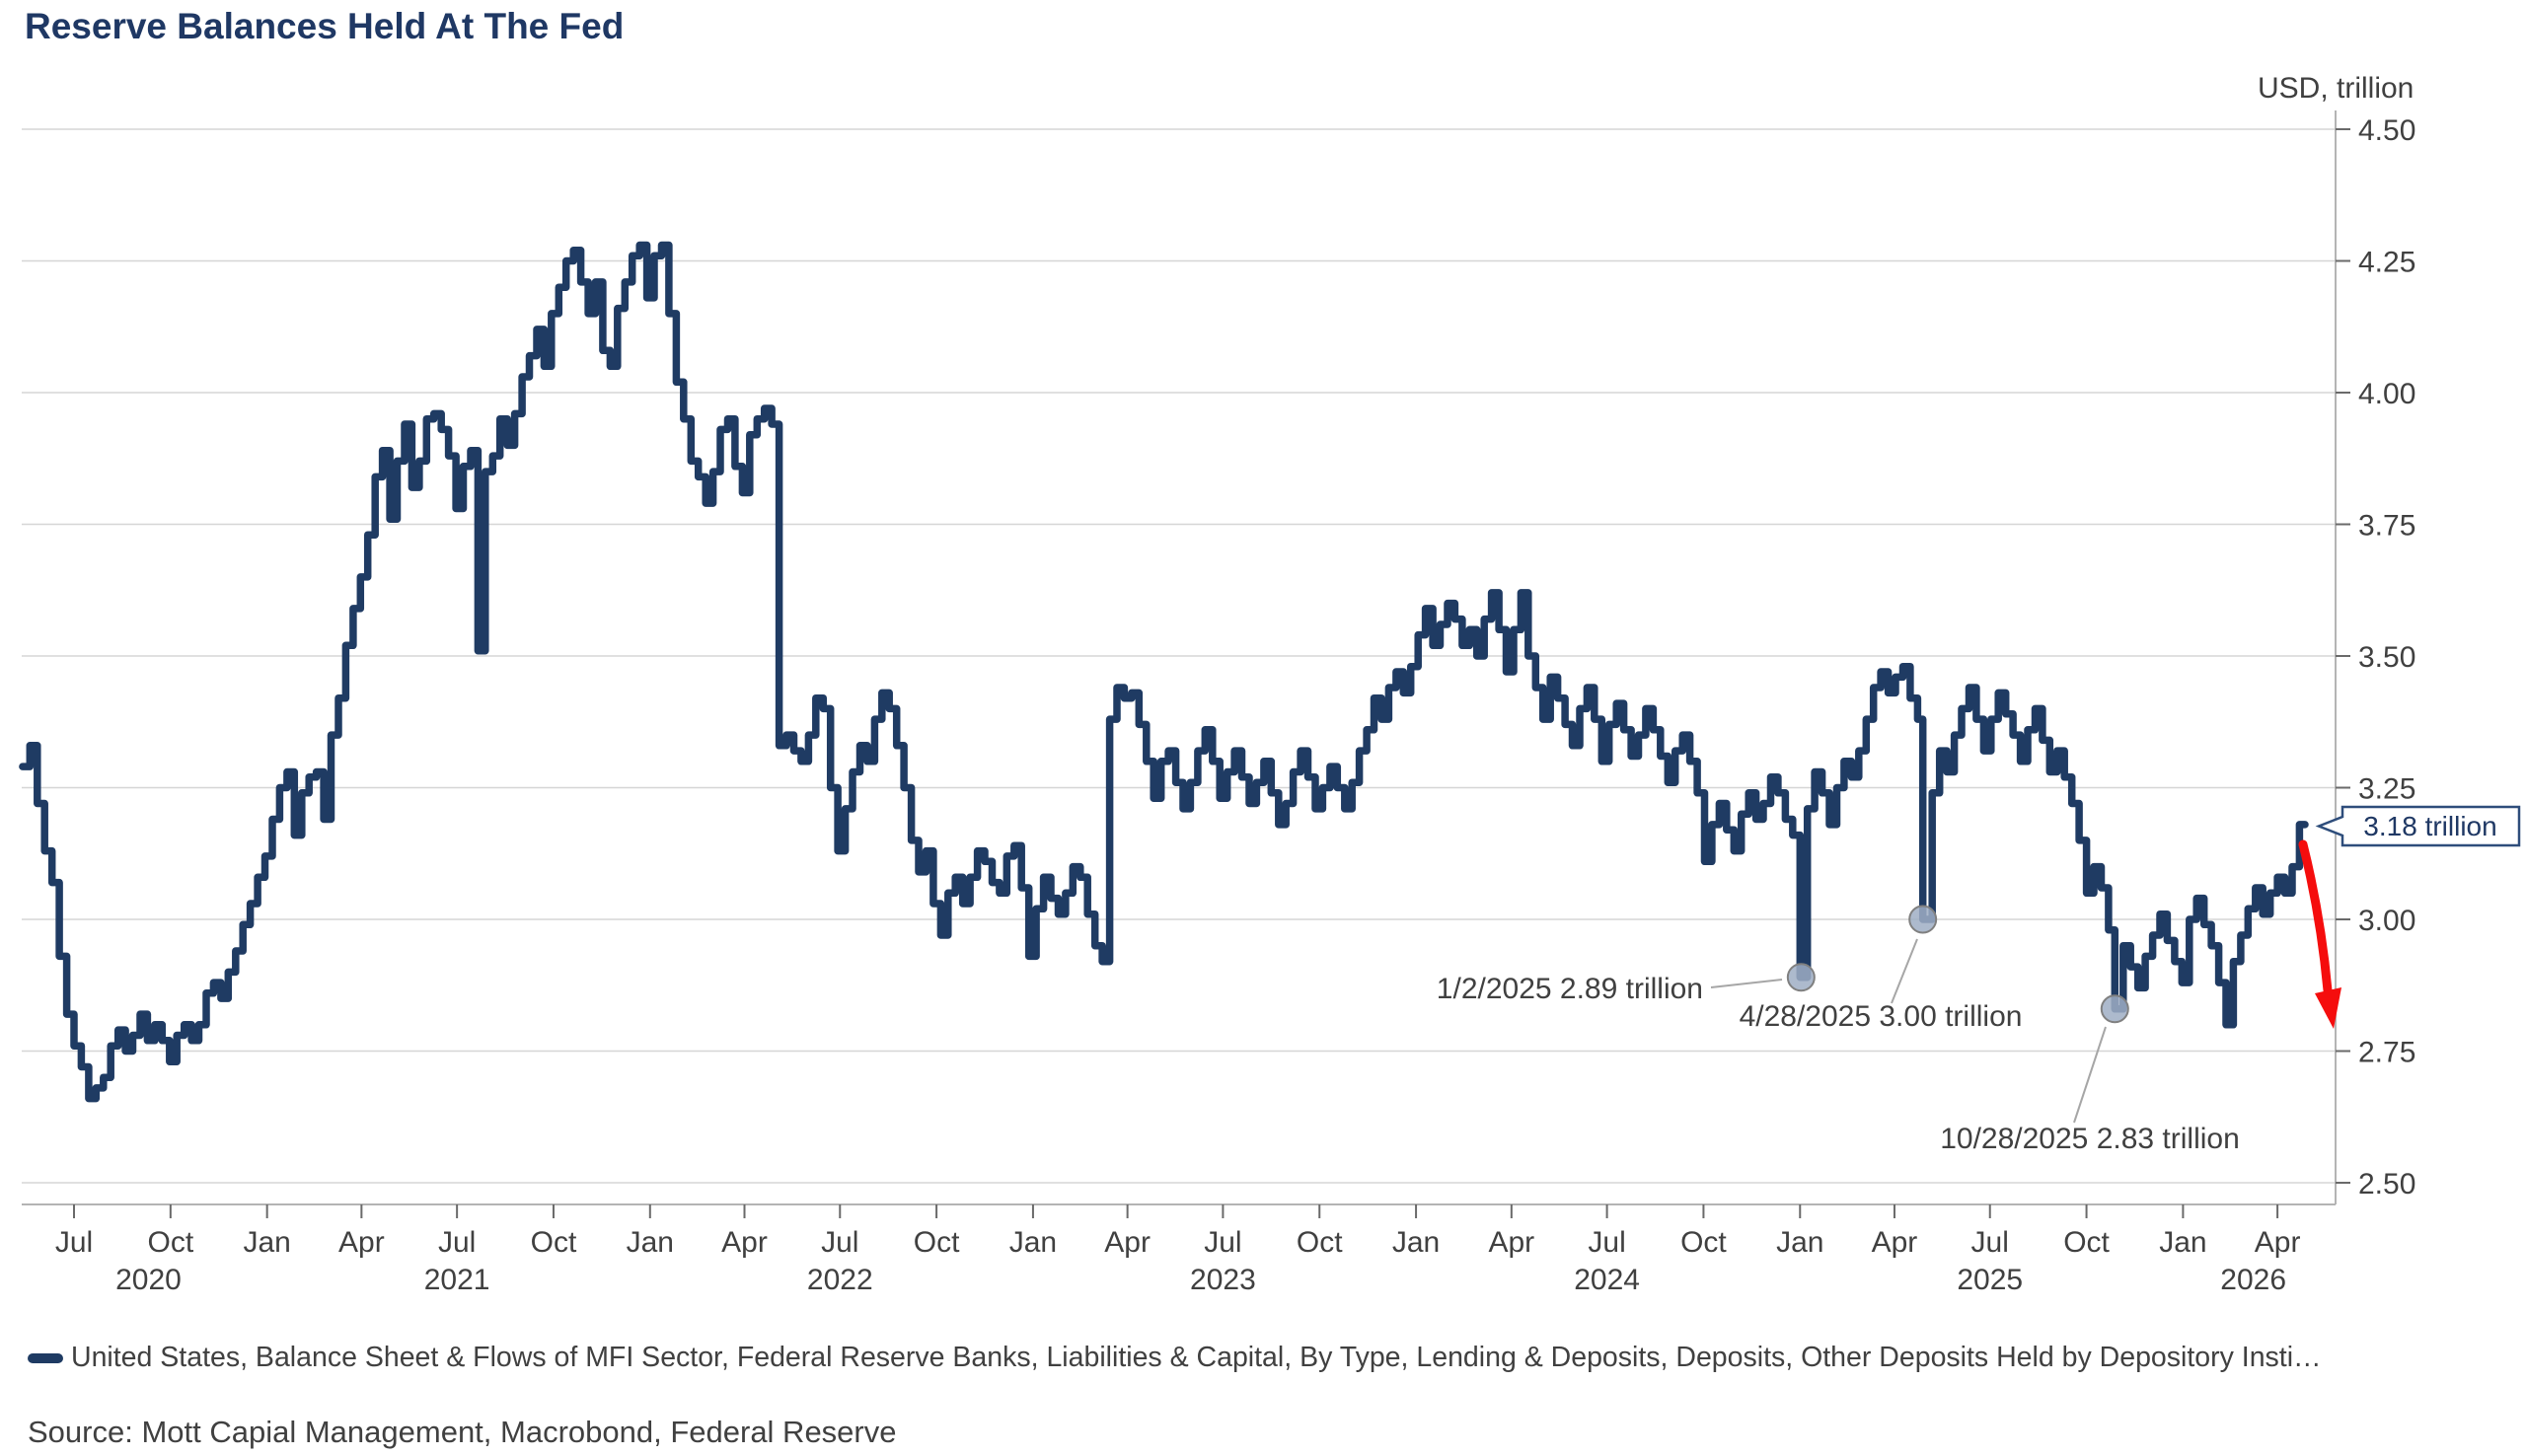 This screenshot has width=2526, height=1456. What do you see at coordinates (457, 1280) in the screenshot?
I see `x-tick-year-label: 2021` at bounding box center [457, 1280].